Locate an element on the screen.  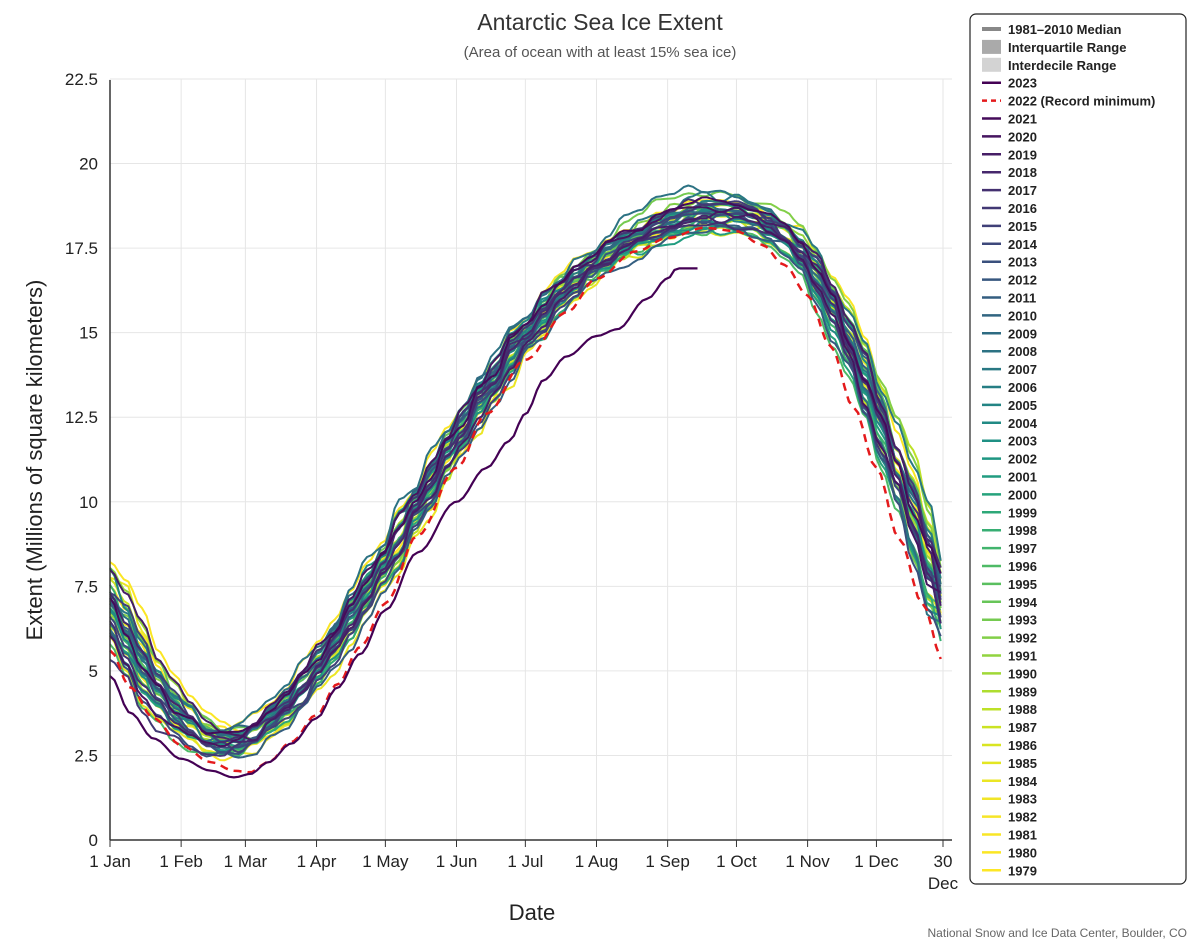
x-tick-label: 1 Oct is located at coordinates (736, 861).